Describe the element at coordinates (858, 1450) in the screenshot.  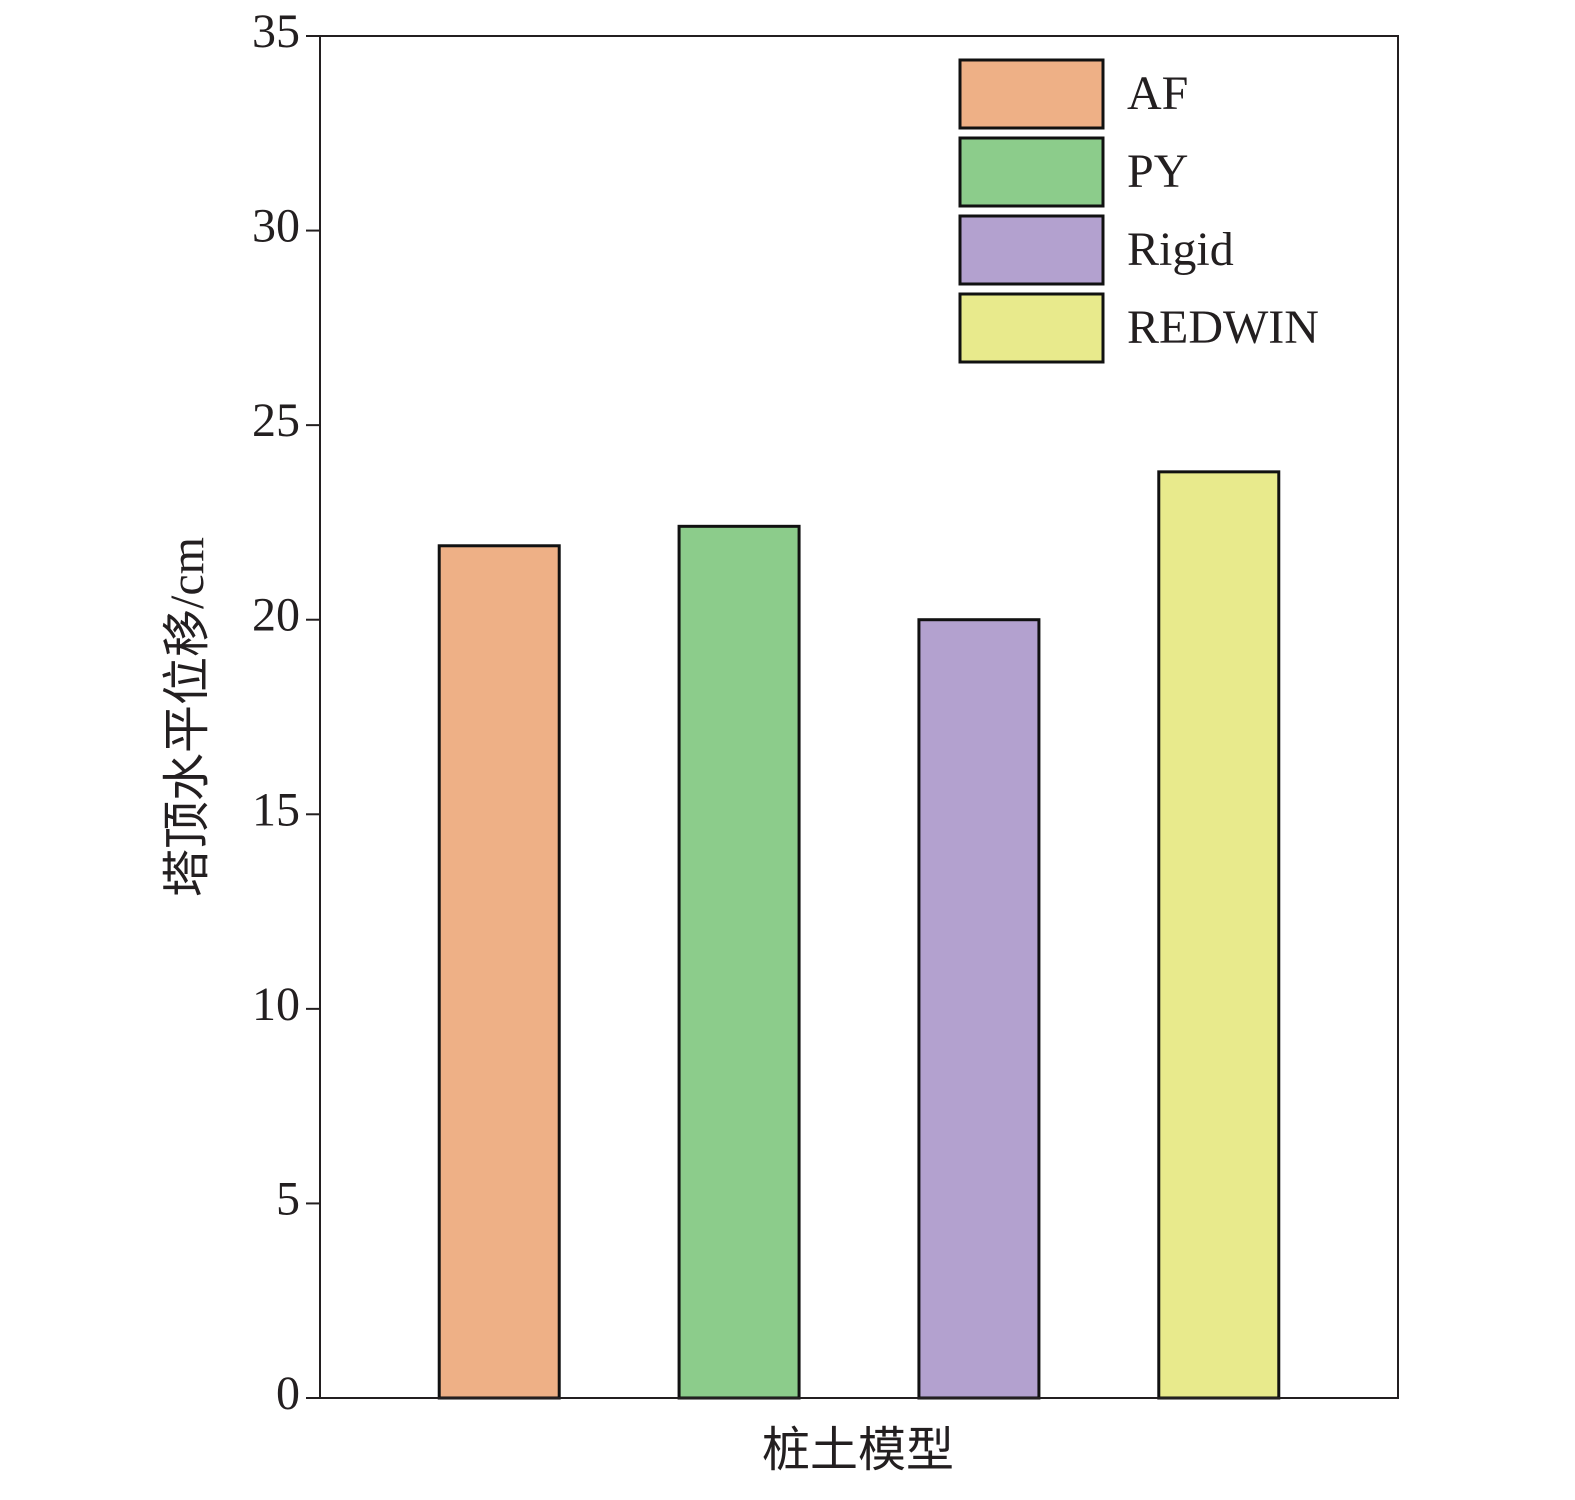
I see `x-axis-label: 桩土模型` at that location.